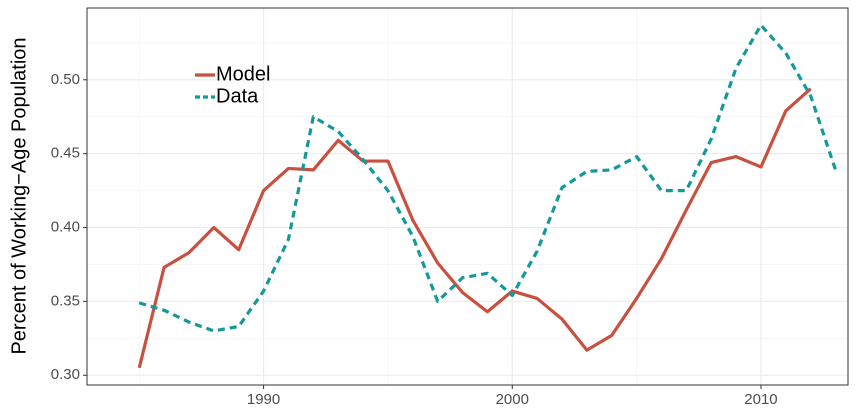  Describe the element at coordinates (237, 96) in the screenshot. I see `legend-label: Data` at that location.